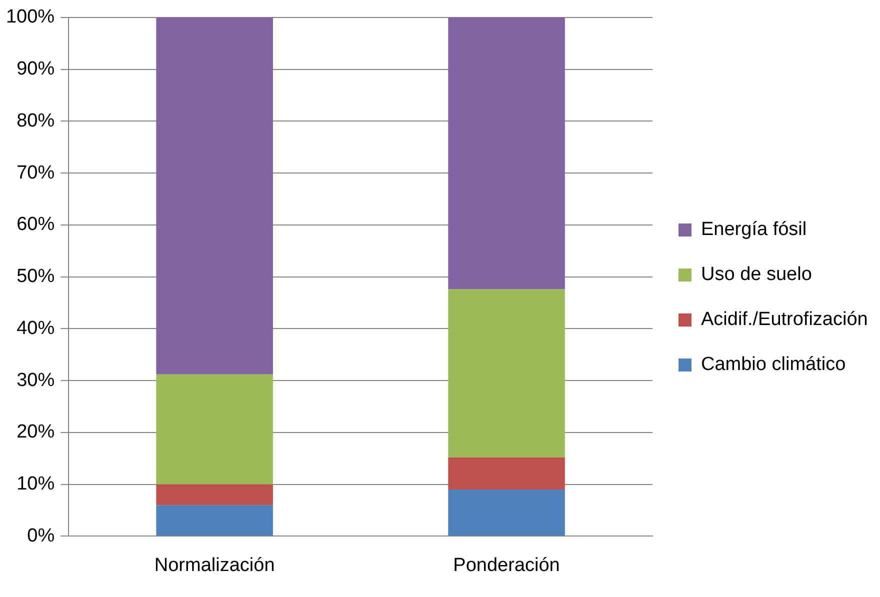 The height and width of the screenshot is (597, 880). Describe the element at coordinates (35, 484) in the screenshot. I see `y-tick-label: 10%` at that location.